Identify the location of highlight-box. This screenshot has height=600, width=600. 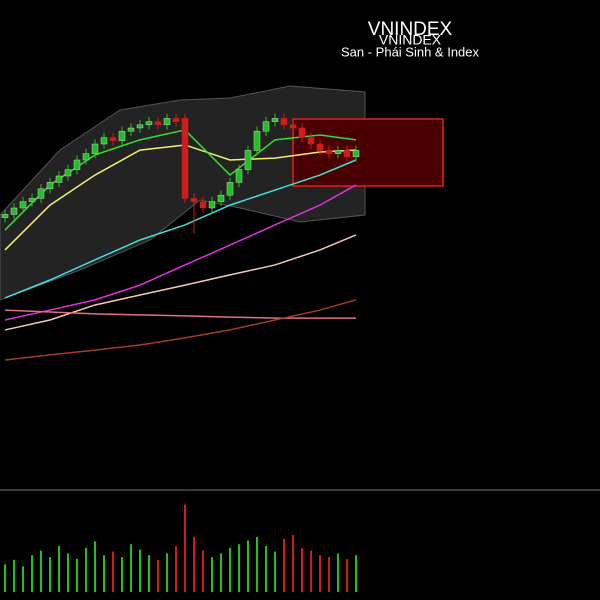
(368, 152).